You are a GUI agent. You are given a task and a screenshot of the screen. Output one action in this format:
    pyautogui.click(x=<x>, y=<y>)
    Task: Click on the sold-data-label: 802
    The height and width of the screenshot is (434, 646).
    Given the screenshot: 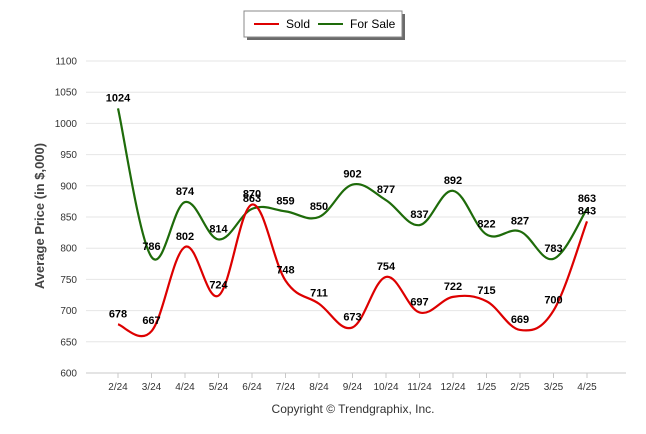 What is the action you would take?
    pyautogui.click(x=185, y=237)
    